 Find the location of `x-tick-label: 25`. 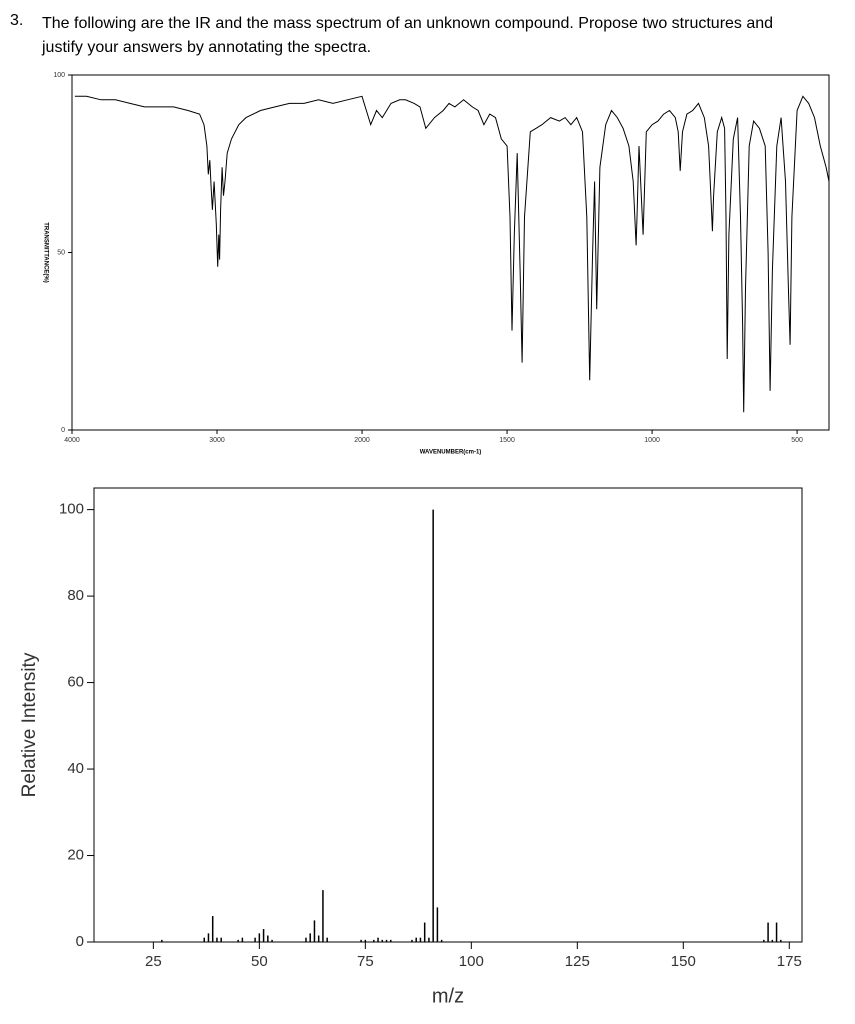

x-tick-label: 25 is located at coordinates (153, 961).